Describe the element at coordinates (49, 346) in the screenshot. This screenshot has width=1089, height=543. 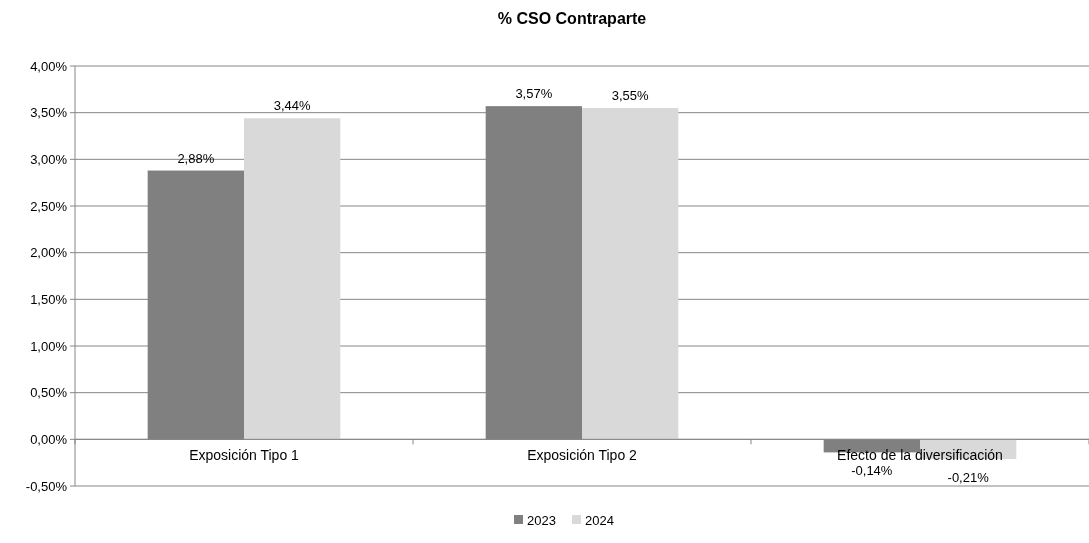
I see `y-tick-label: 1,00%` at that location.